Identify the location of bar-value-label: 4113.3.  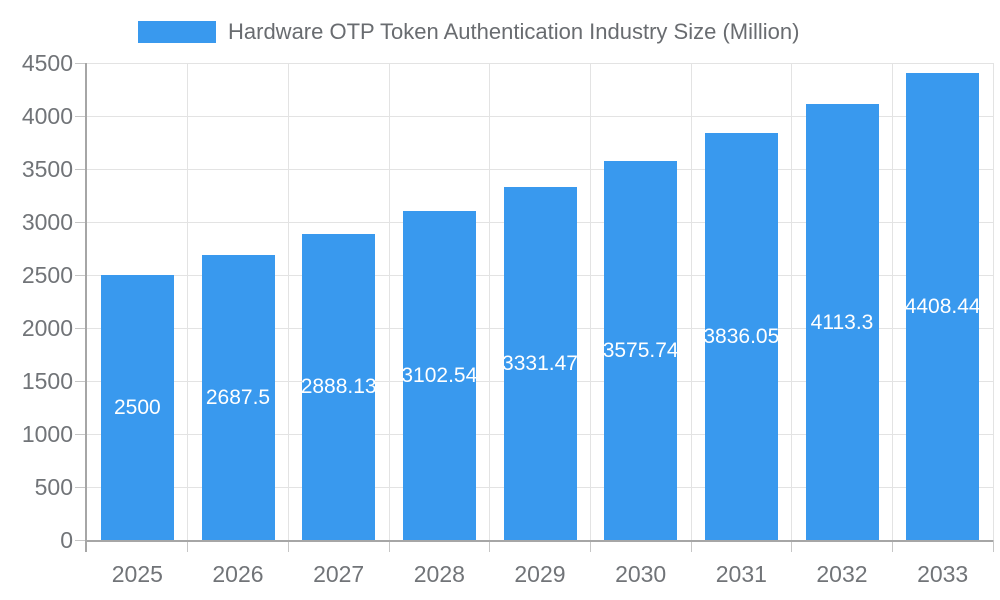
(842, 322).